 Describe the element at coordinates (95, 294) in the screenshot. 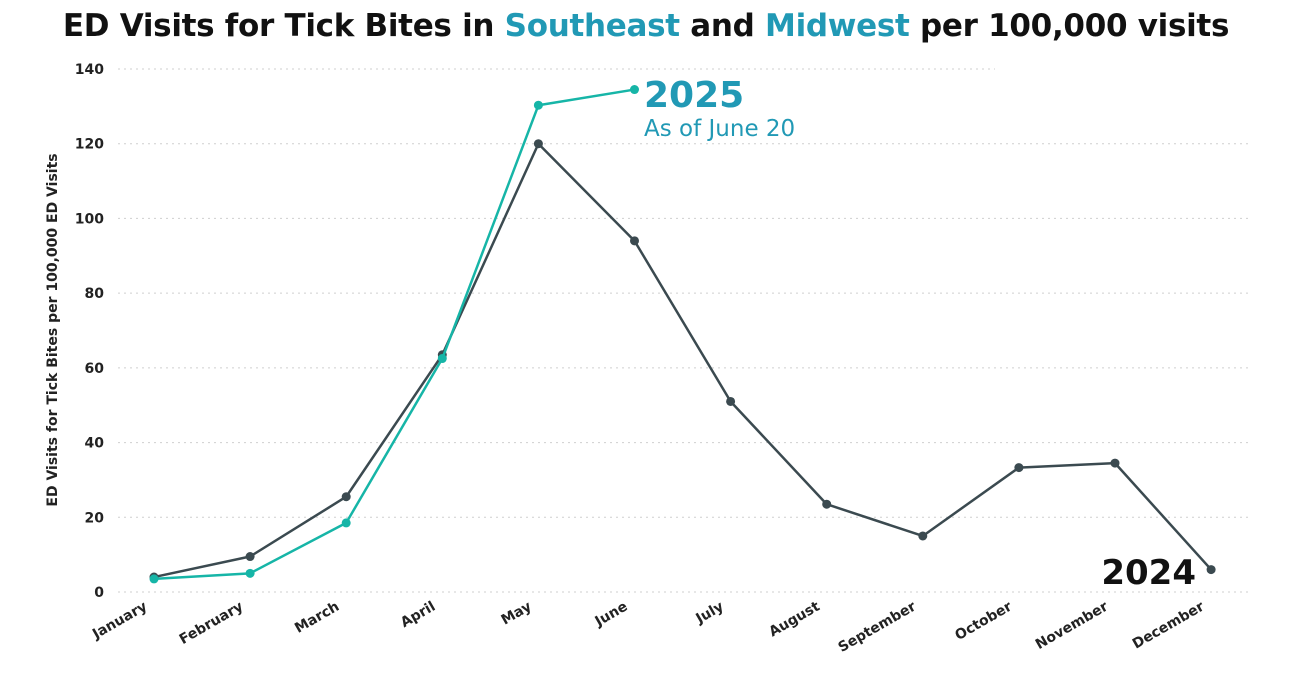

I see `y-tick-label: 80` at that location.